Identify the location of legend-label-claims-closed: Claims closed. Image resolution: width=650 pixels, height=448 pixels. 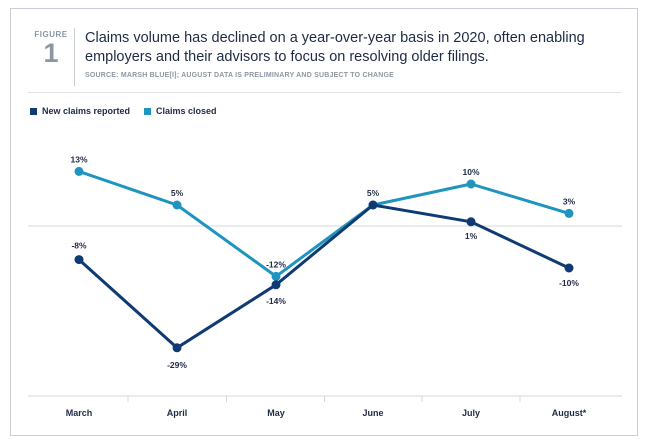
(186, 111).